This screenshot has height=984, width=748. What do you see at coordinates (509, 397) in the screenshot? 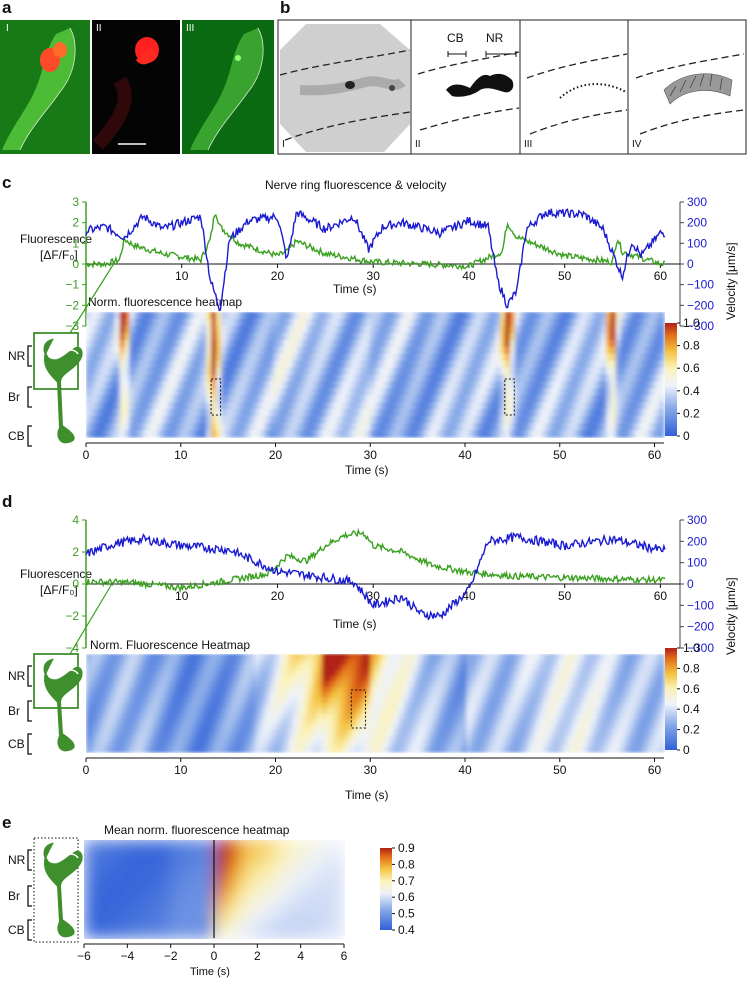
I see `c-highlight-box` at bounding box center [509, 397].